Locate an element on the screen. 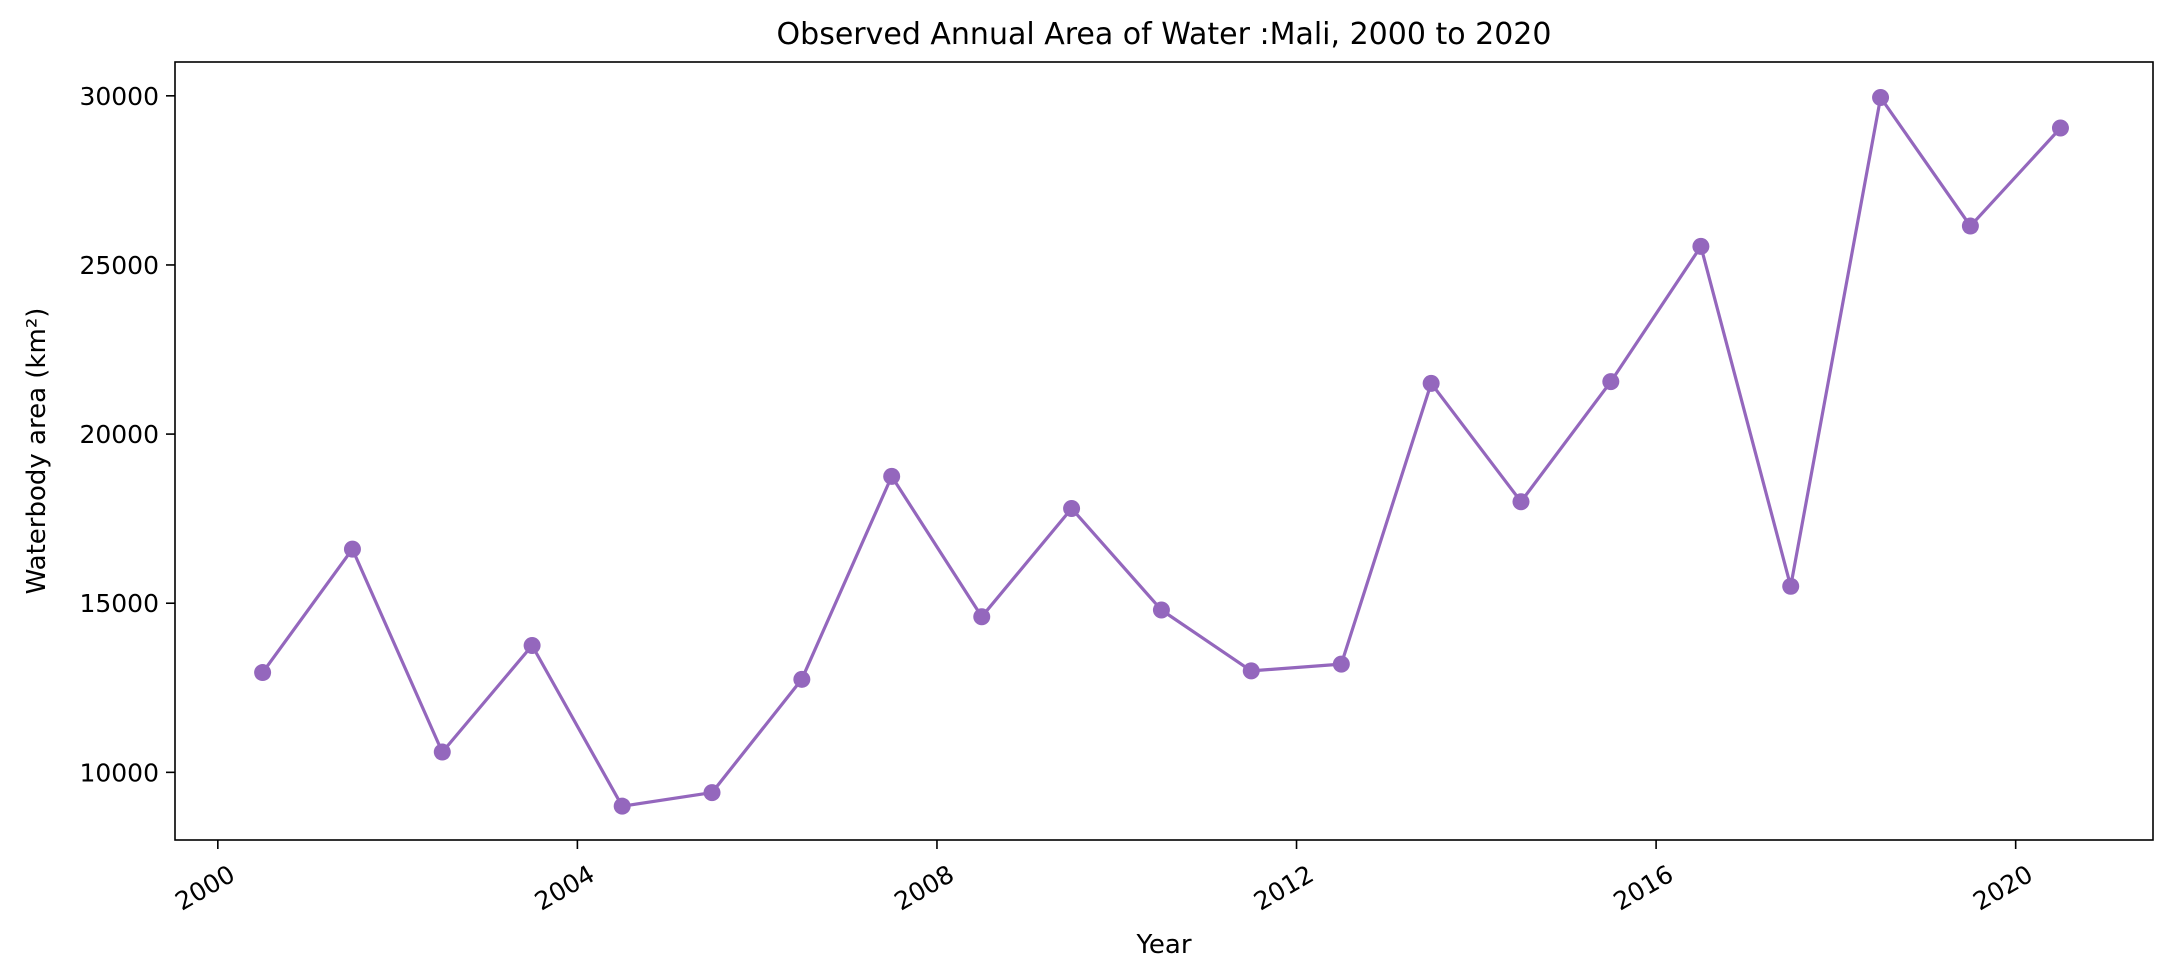  y-tick-label: 25000 is located at coordinates (119, 265).